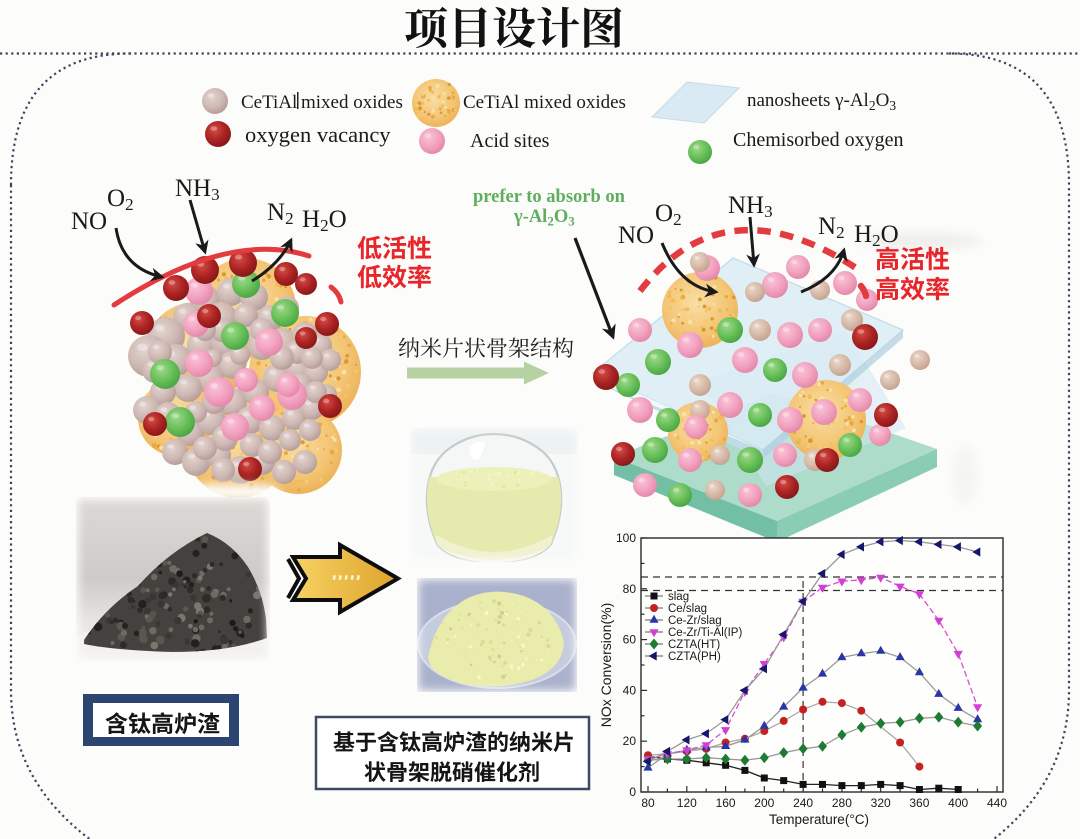 Image resolution: width=1080 pixels, height=839 pixels. What do you see at coordinates (544, 218) in the screenshot?
I see `svg-text: γ-Al2O3` at bounding box center [544, 218].